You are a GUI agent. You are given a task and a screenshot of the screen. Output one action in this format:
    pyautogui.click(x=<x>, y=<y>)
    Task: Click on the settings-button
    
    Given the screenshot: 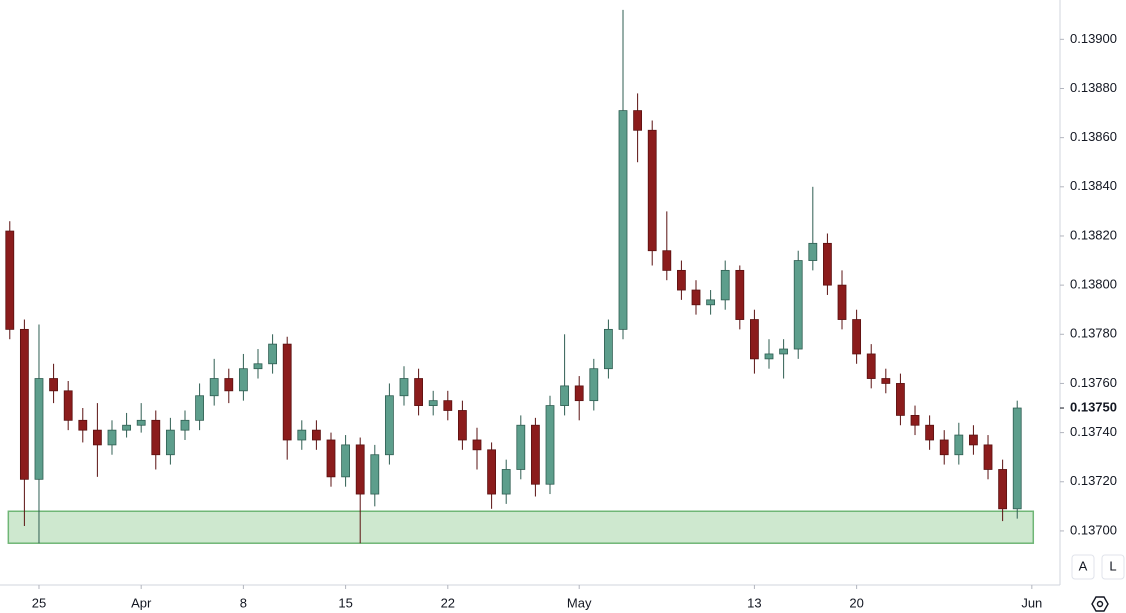 What is the action you would take?
    pyautogui.click(x=1100, y=604)
    